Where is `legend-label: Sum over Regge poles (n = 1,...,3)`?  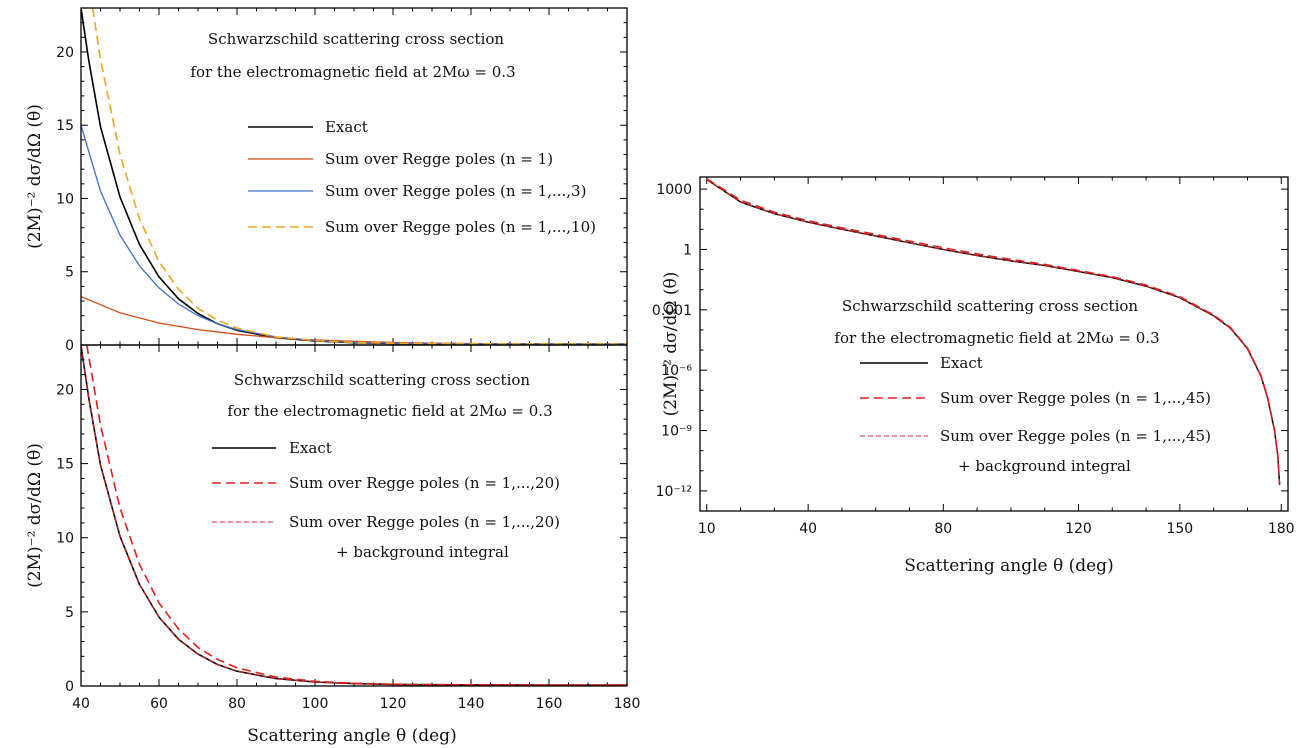
legend-label: Sum over Regge poles (n = 1,...,3) is located at coordinates (455, 191).